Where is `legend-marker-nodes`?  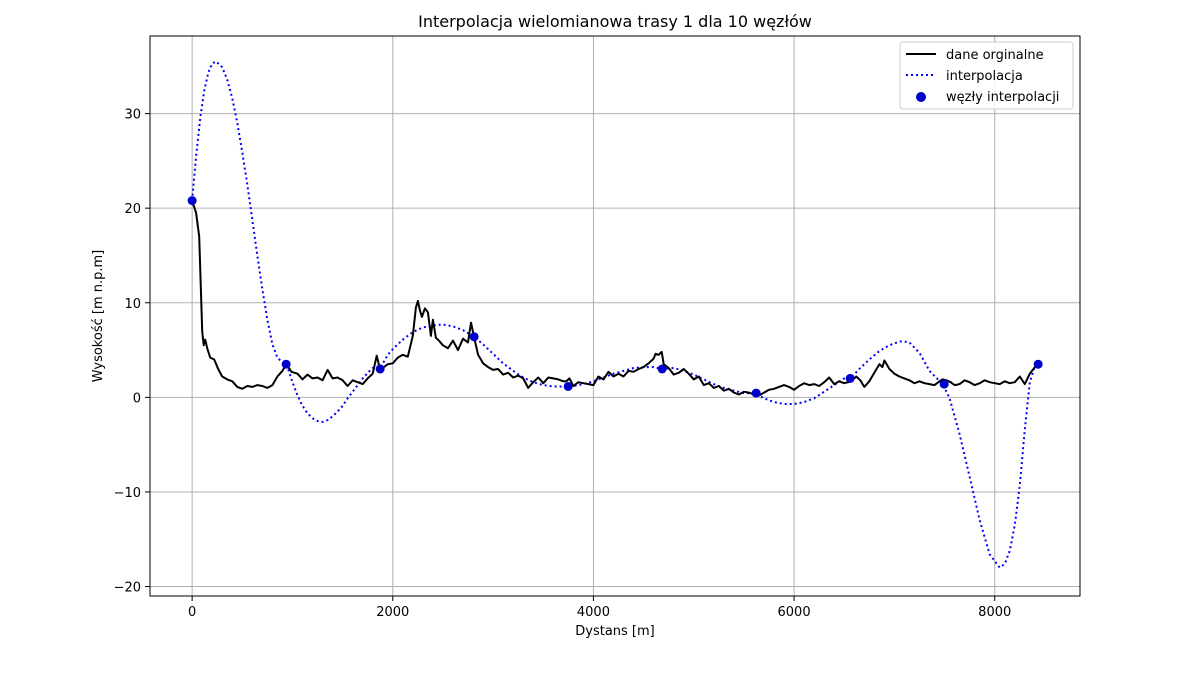
legend-marker-nodes is located at coordinates (921, 97).